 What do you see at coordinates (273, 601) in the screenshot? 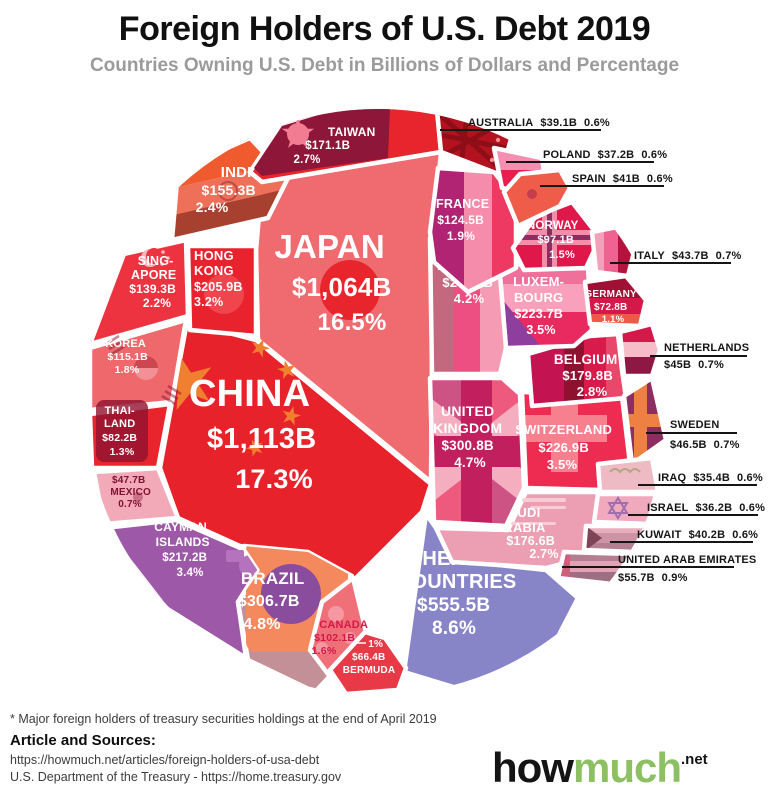
I see `brazil-label: BRAZIL $306.7B 4.8%` at bounding box center [273, 601].